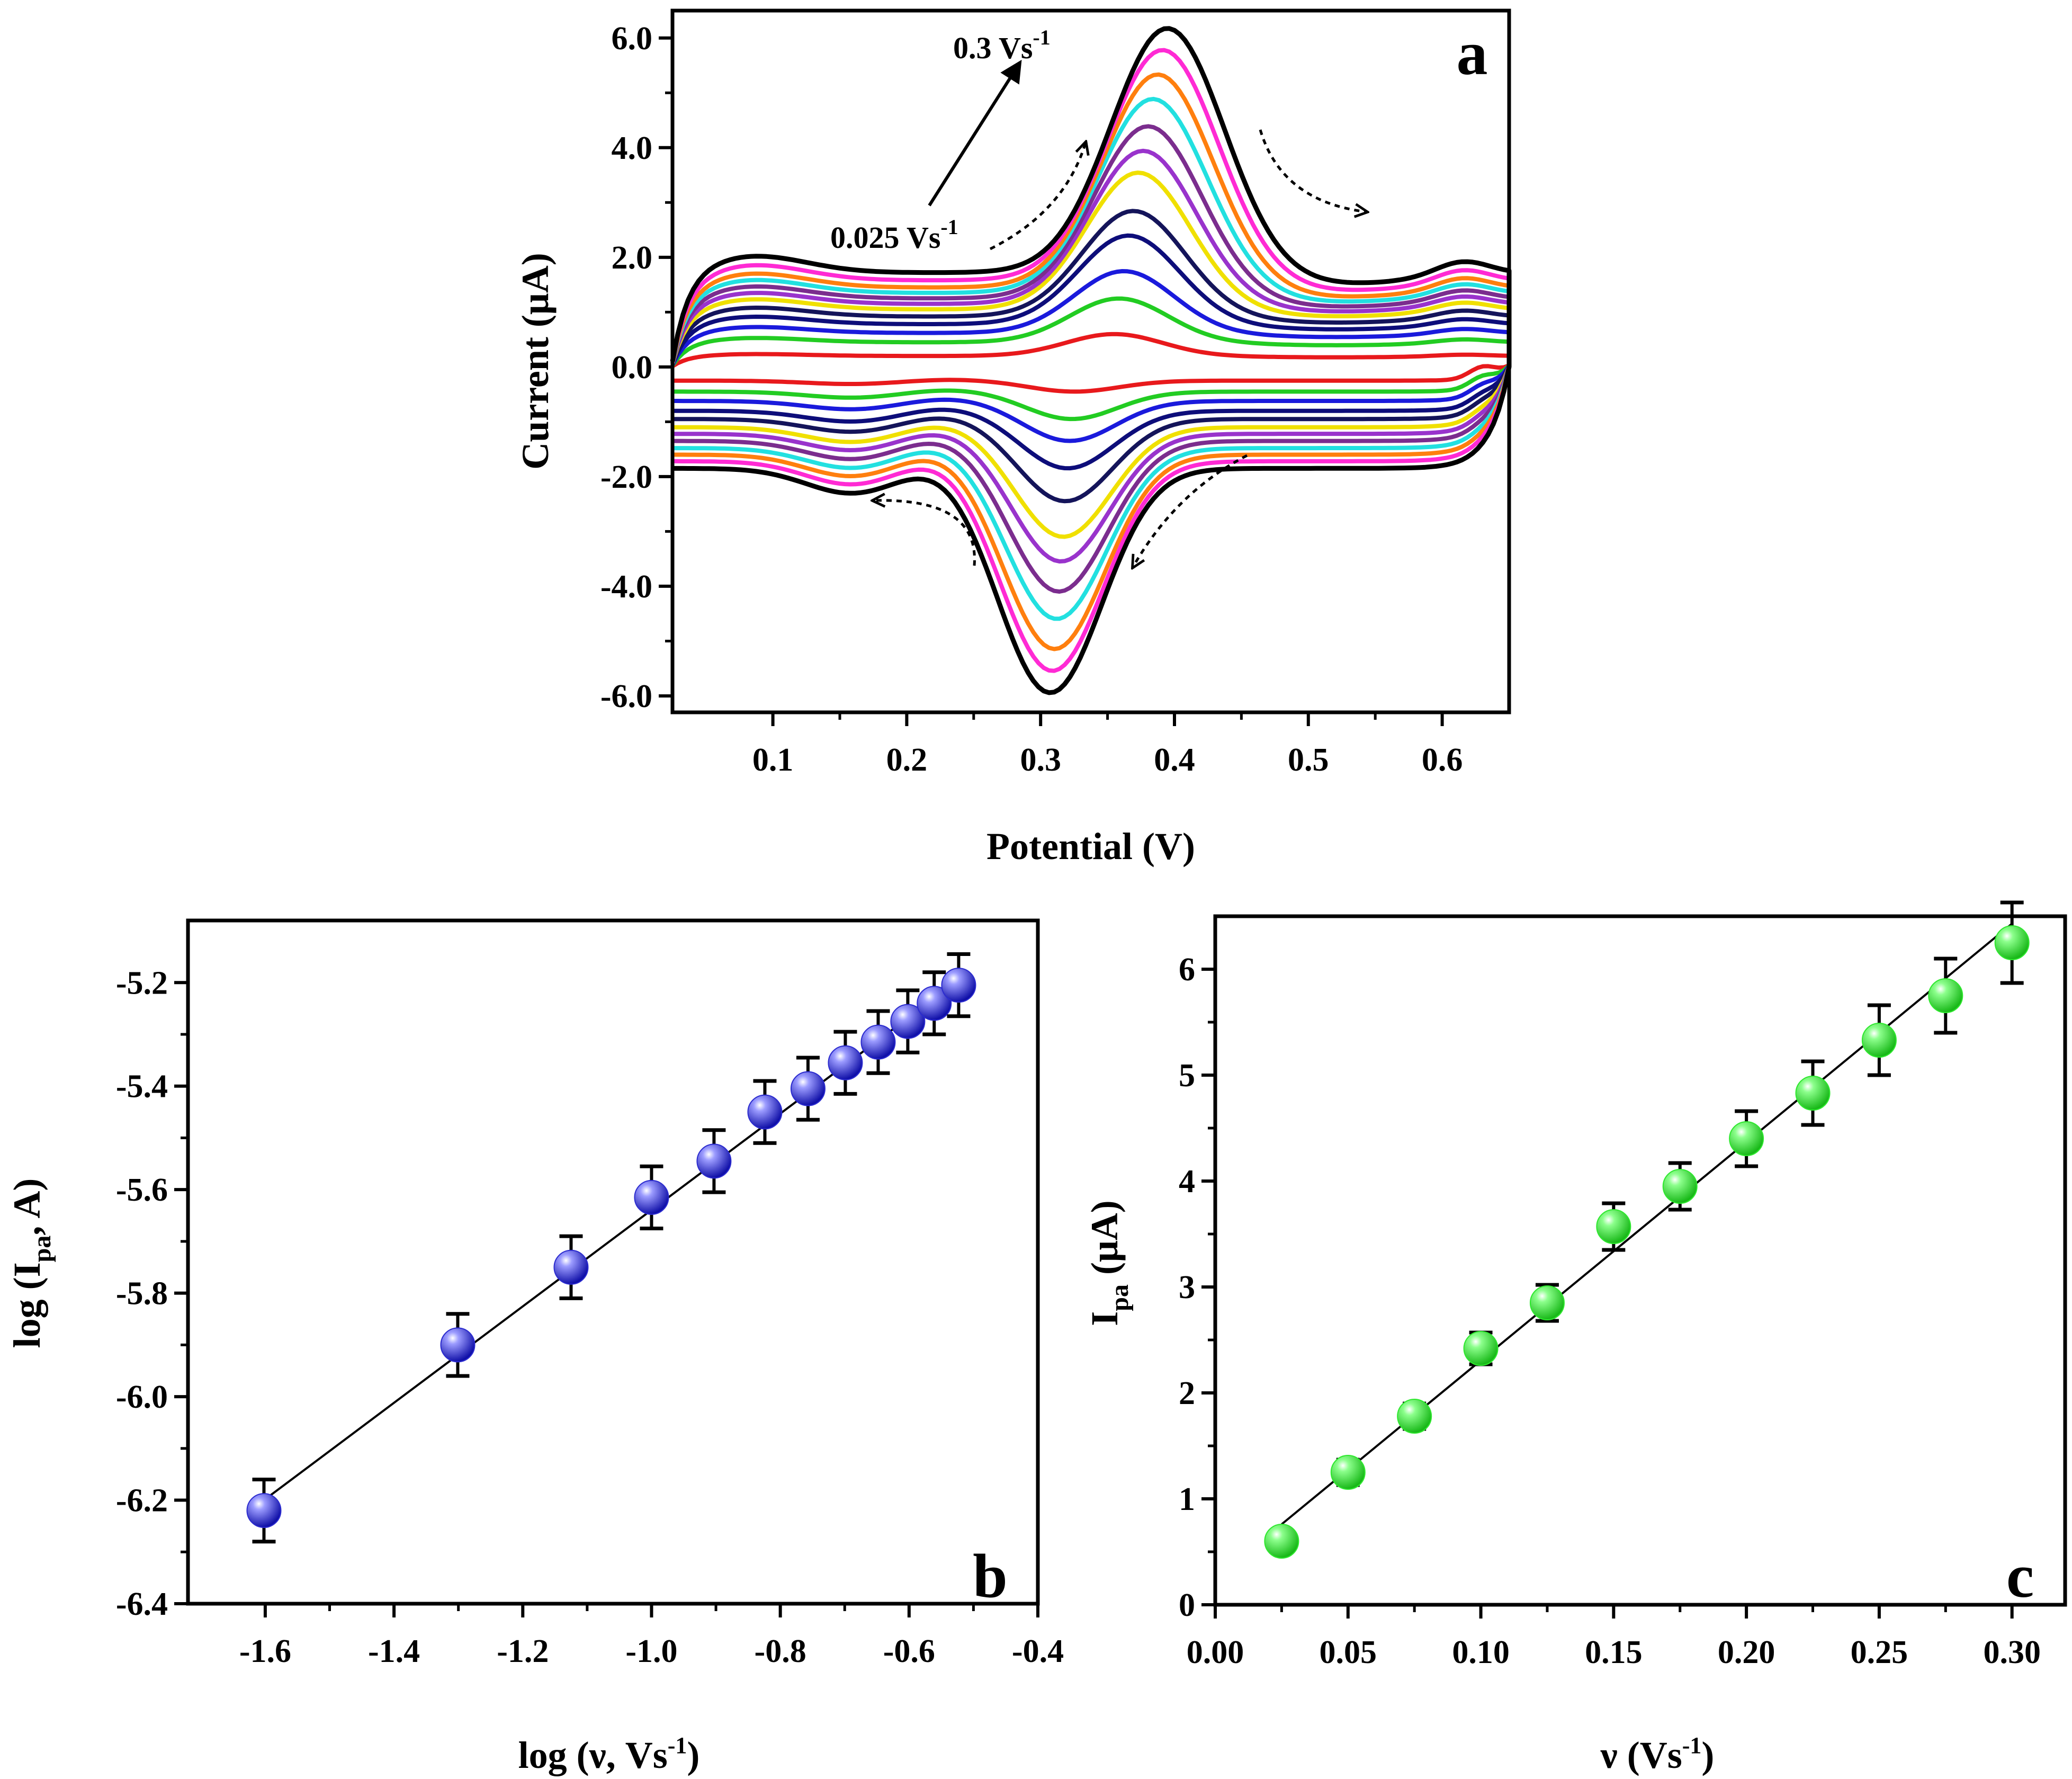 The image size is (2072, 1779). I want to click on panel-b-x-ticks: -1.6 -1.4 -1.2 -1.0 -0.8 -0.6 -0.4, so click(652, 1636).